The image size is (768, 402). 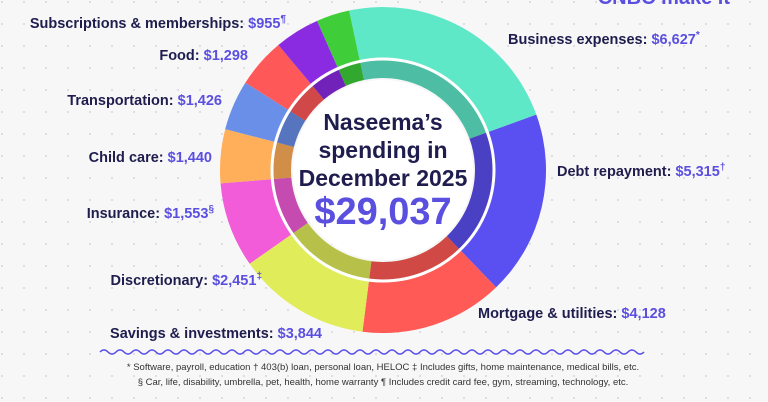 What do you see at coordinates (186, 214) in the screenshot?
I see `value-label: $1,553` at bounding box center [186, 214].